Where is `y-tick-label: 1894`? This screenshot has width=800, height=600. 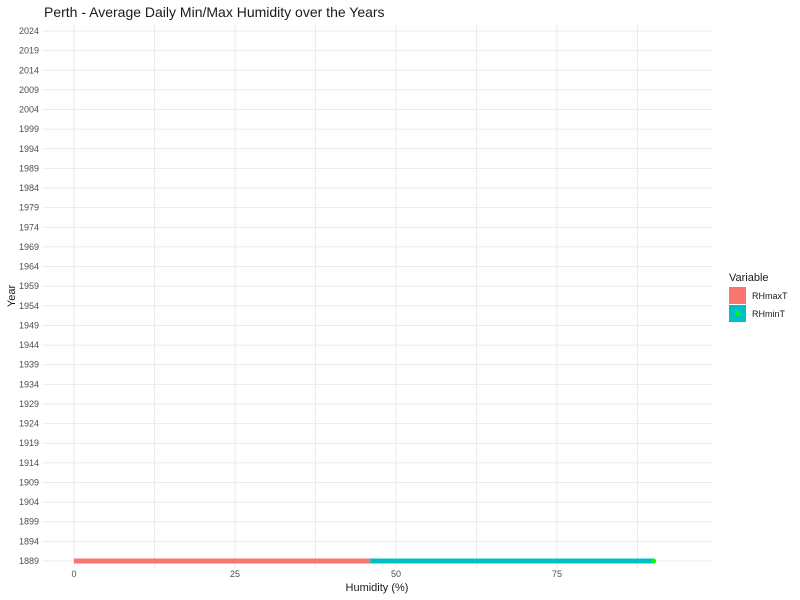 y-tick-label: 1894 is located at coordinates (29, 541).